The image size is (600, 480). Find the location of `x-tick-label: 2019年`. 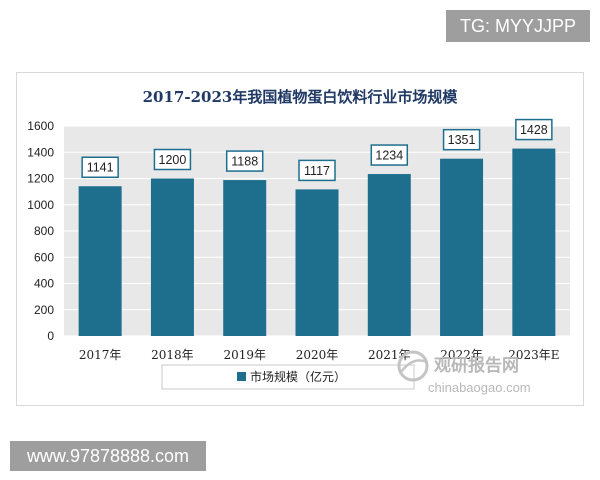

x-tick-label: 2019年 is located at coordinates (244, 355).